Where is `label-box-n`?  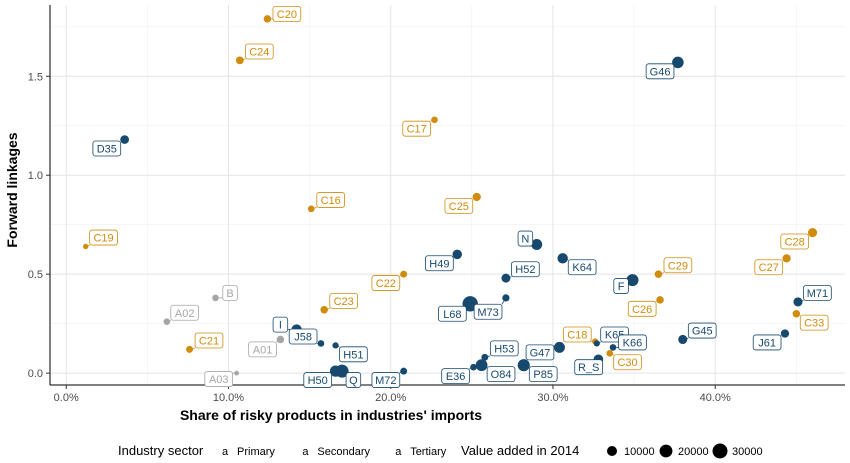
label-box-n is located at coordinates (525, 238).